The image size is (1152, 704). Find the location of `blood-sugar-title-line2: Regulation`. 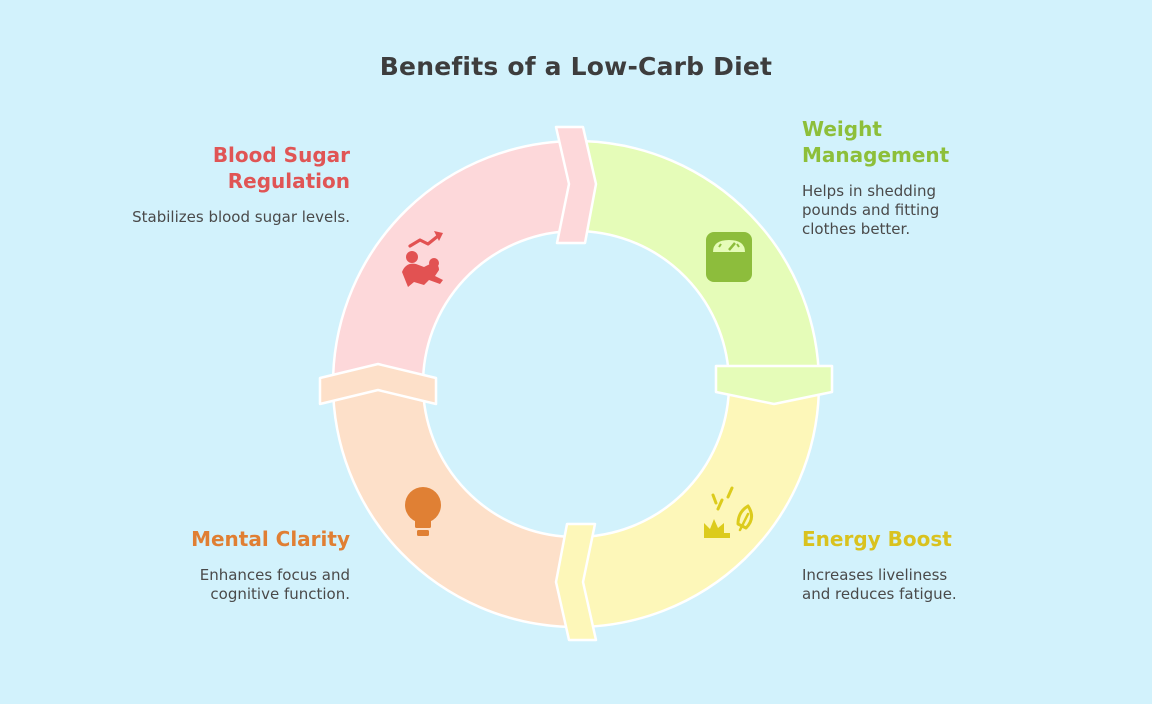

blood-sugar-title-line2: Regulation is located at coordinates (288, 181).